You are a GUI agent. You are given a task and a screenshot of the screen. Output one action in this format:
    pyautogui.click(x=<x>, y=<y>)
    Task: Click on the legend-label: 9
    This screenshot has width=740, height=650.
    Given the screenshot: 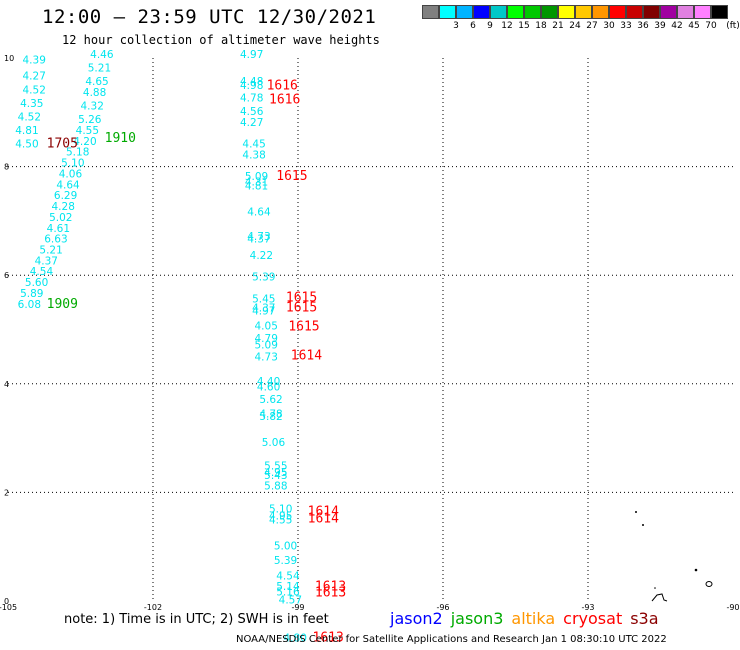 What is the action you would take?
    pyautogui.click(x=490, y=26)
    